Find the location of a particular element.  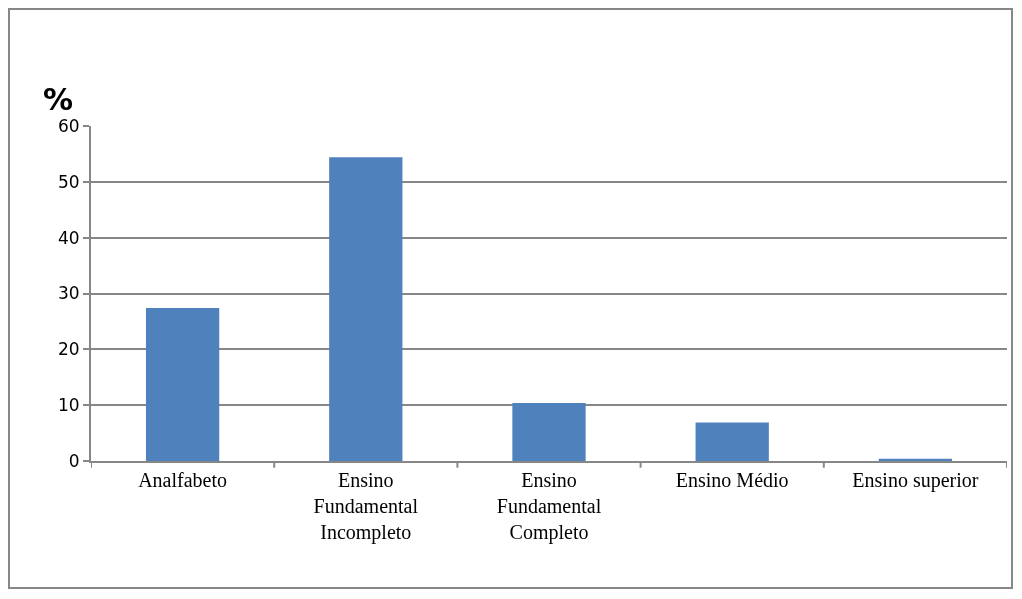

x-tick-label: Ensino Médio is located at coordinates (732, 480).